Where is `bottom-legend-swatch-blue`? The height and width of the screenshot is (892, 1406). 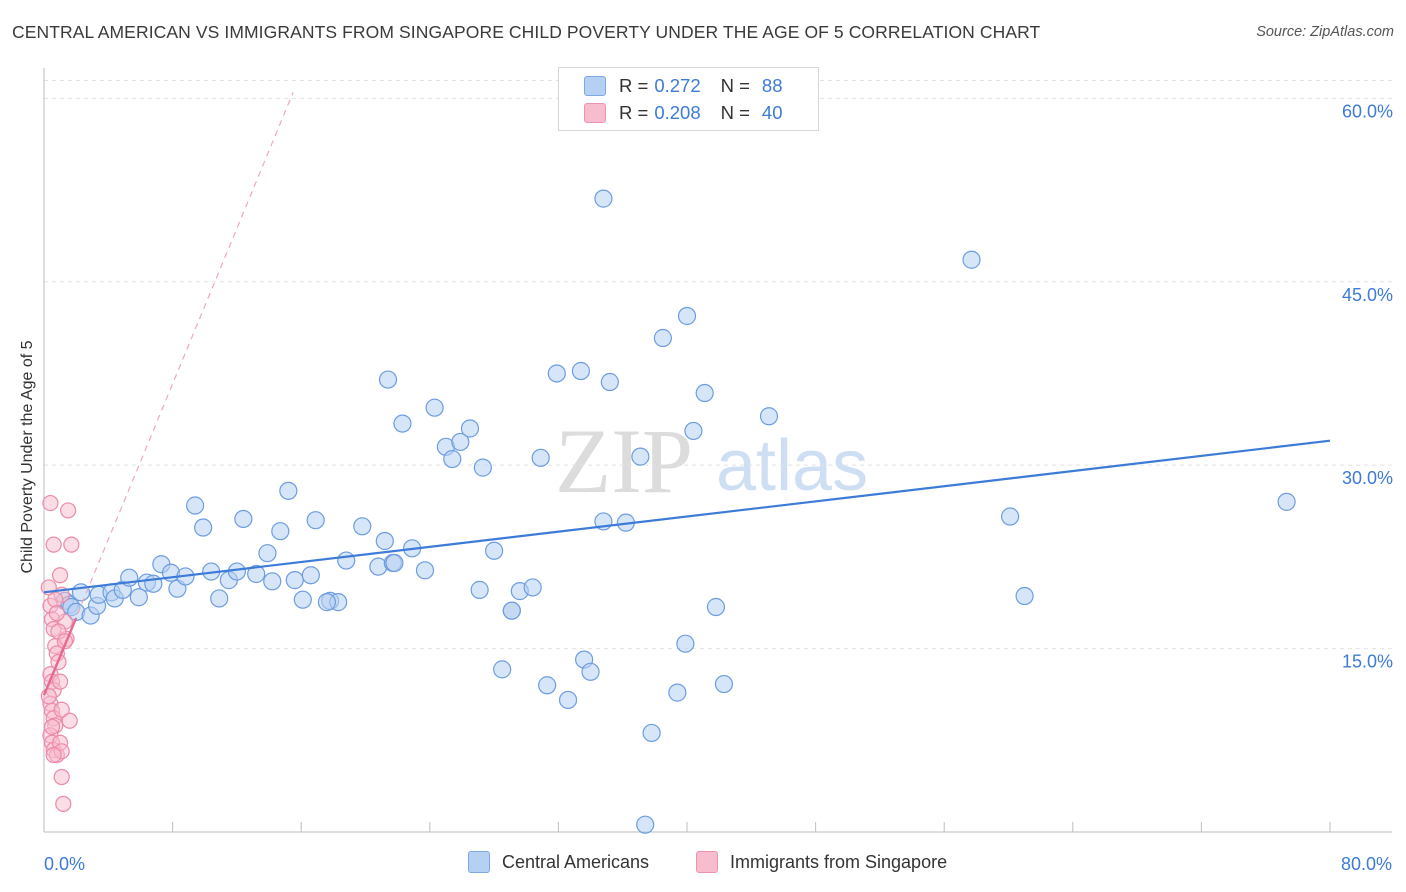
bottom-legend-swatch-blue is located at coordinates (479, 862).